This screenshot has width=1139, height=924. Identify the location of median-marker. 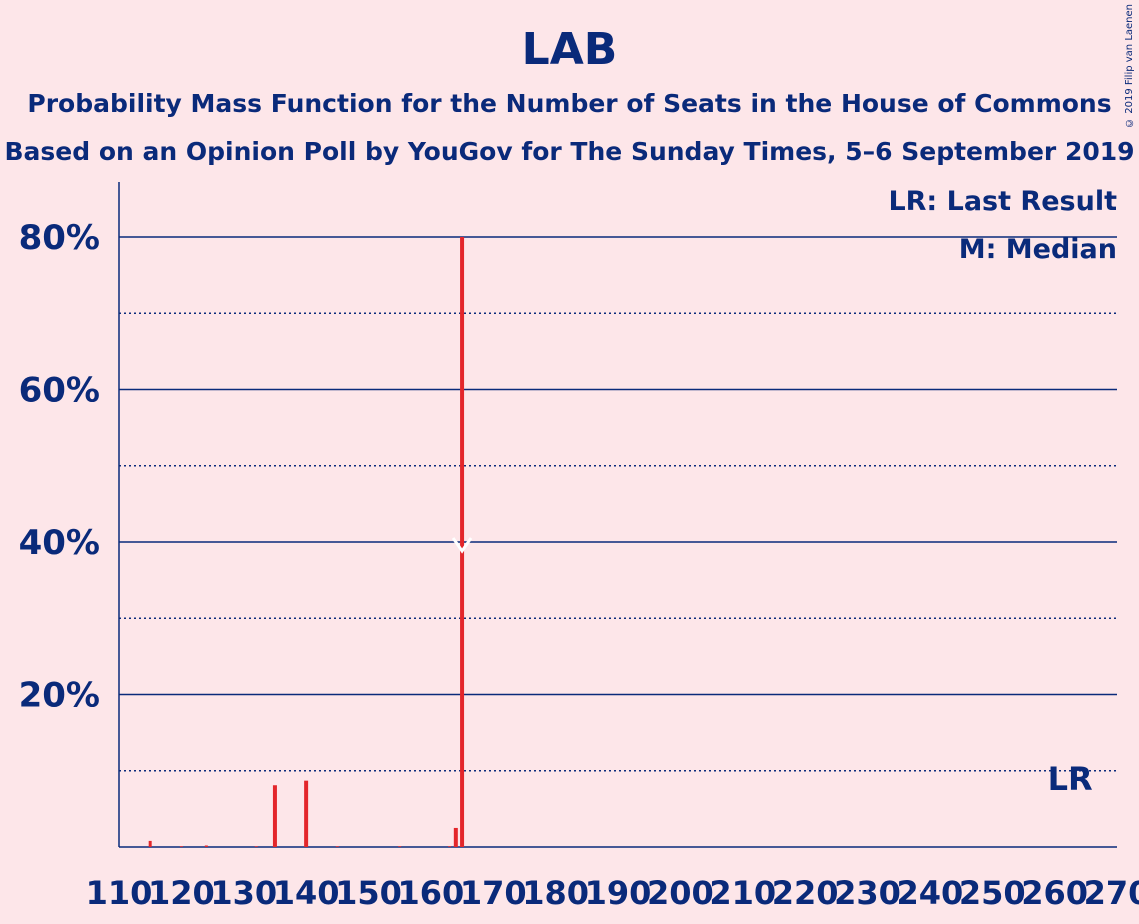
(462, 545).